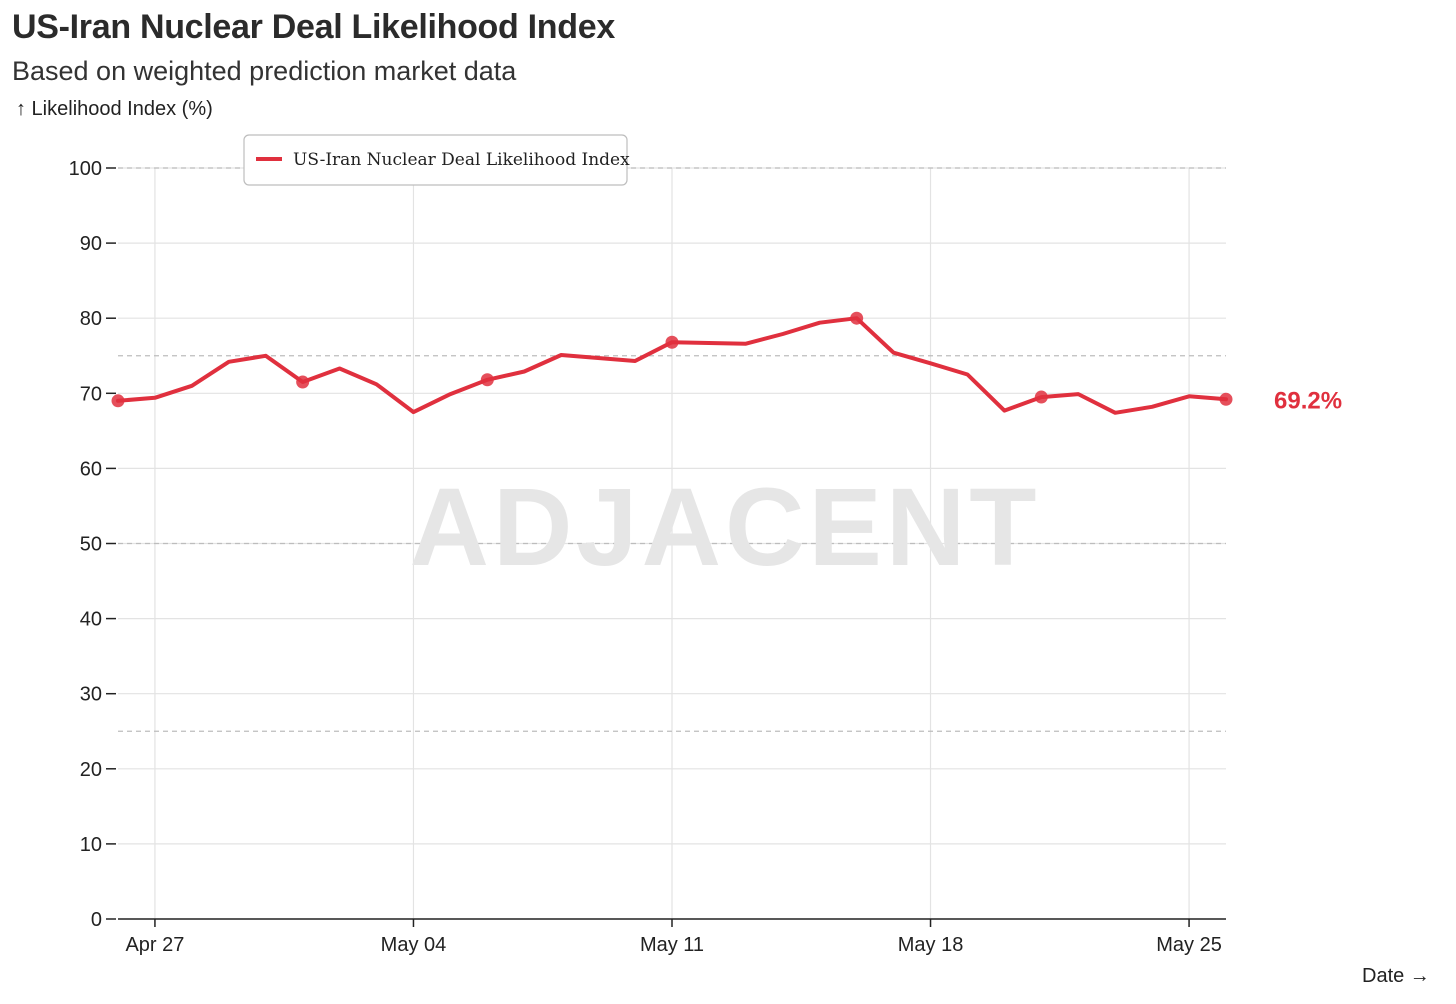 The width and height of the screenshot is (1456, 1004). I want to click on x-tick-label-may-18: May 18, so click(931, 945).